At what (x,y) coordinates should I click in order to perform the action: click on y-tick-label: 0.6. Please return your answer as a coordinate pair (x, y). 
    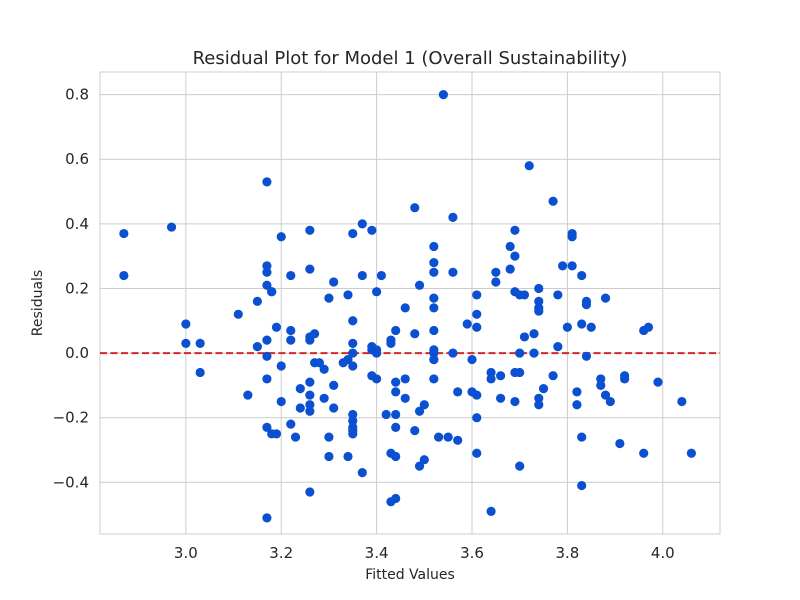
    Looking at the image, I should click on (77, 159).